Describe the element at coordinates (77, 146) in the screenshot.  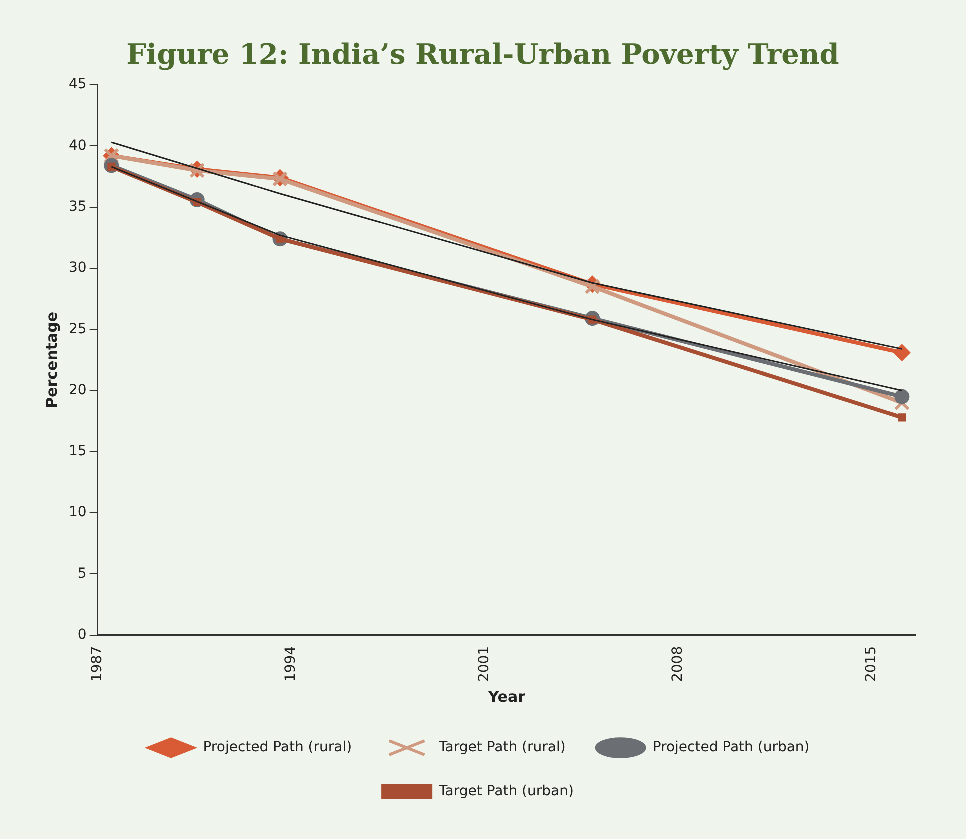
I see `y-tick-label: 40` at that location.